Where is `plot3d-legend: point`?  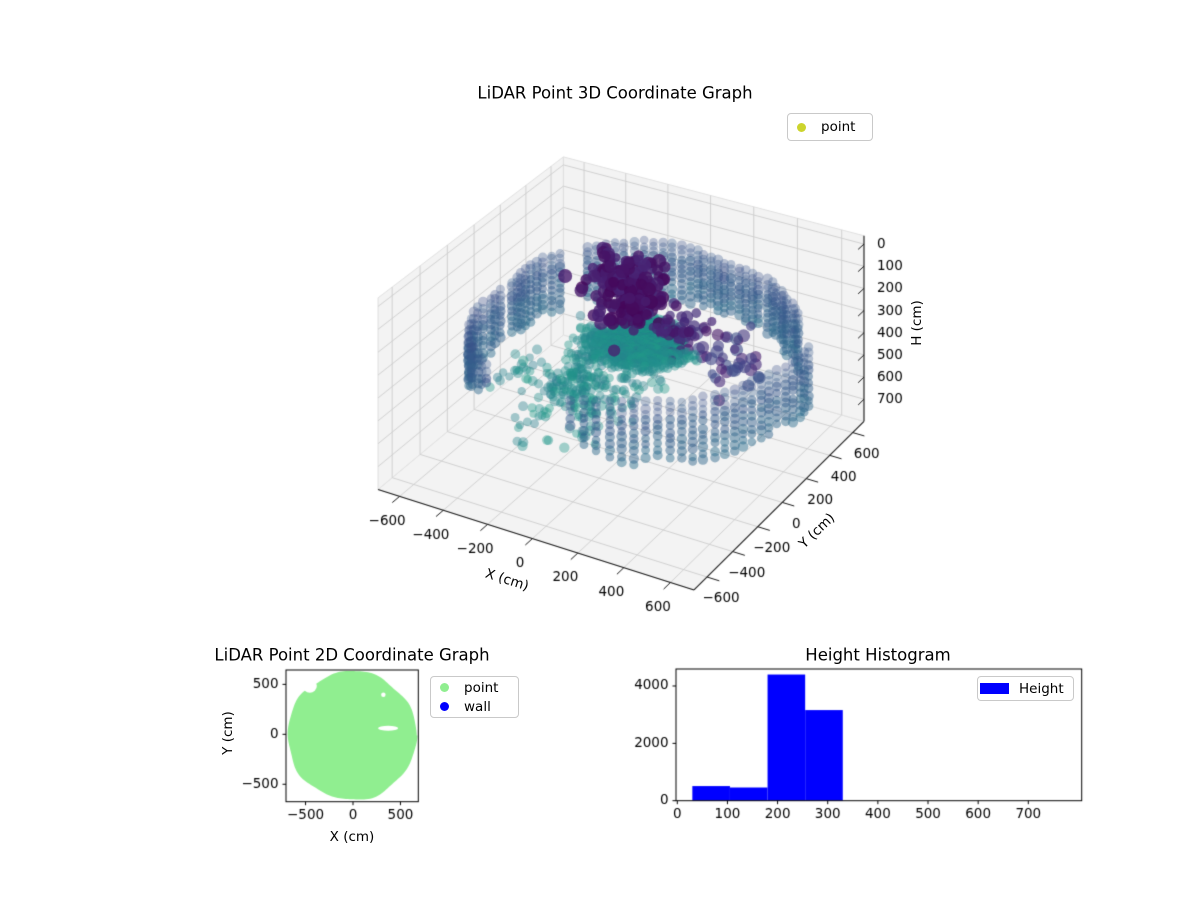
plot3d-legend: point is located at coordinates (830, 127).